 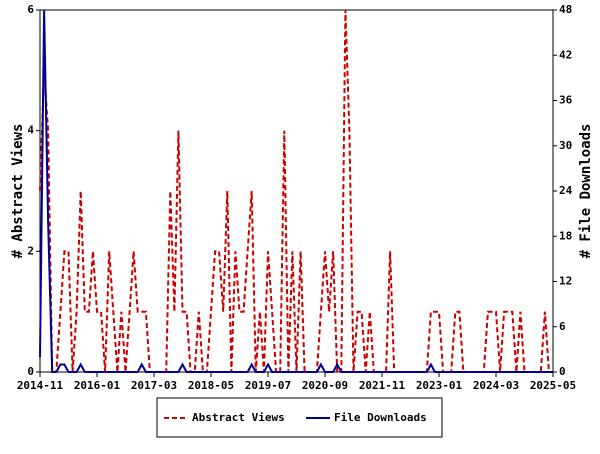 What do you see at coordinates (97, 385) in the screenshot?
I see `x-tick-label: 2016-01` at bounding box center [97, 385].